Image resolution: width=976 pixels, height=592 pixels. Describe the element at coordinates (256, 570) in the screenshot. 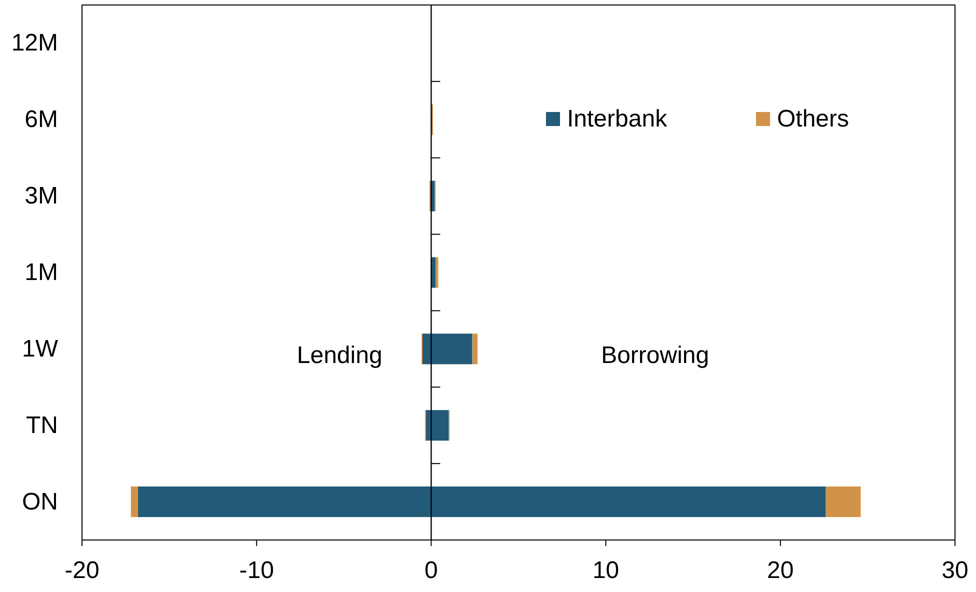

I see `x-tick-label: -10` at that location.